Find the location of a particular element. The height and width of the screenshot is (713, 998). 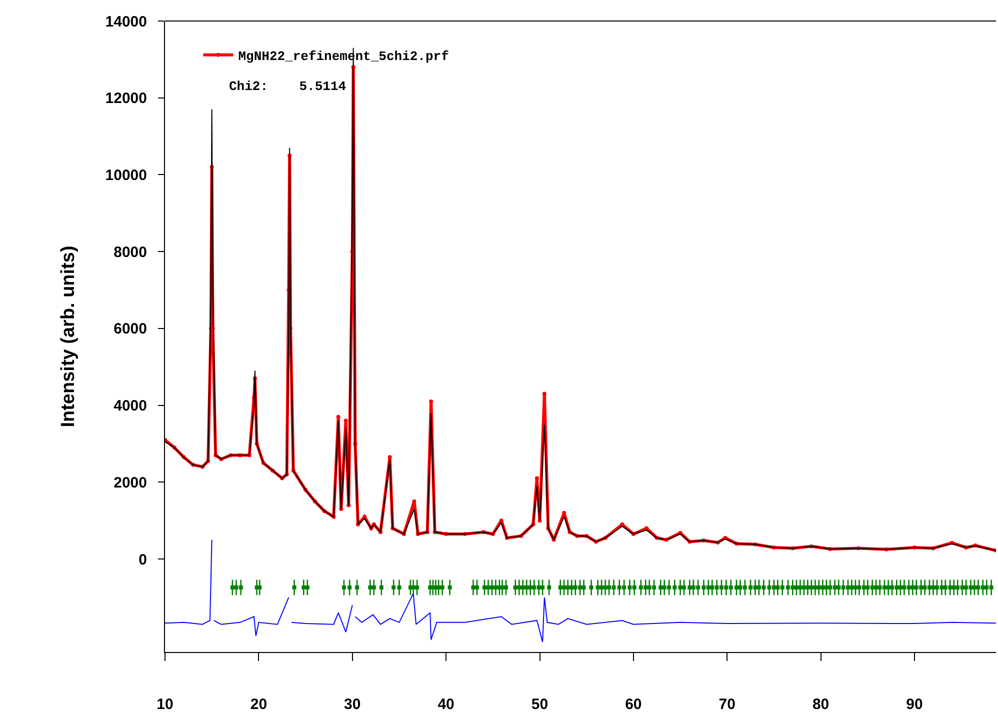

y-tick-label: 0 is located at coordinates (142, 559).